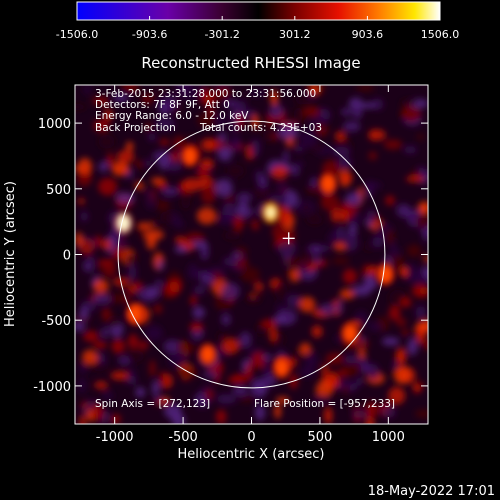  Describe the element at coordinates (183, 437) in the screenshot. I see `x-tick-label: -500` at that location.